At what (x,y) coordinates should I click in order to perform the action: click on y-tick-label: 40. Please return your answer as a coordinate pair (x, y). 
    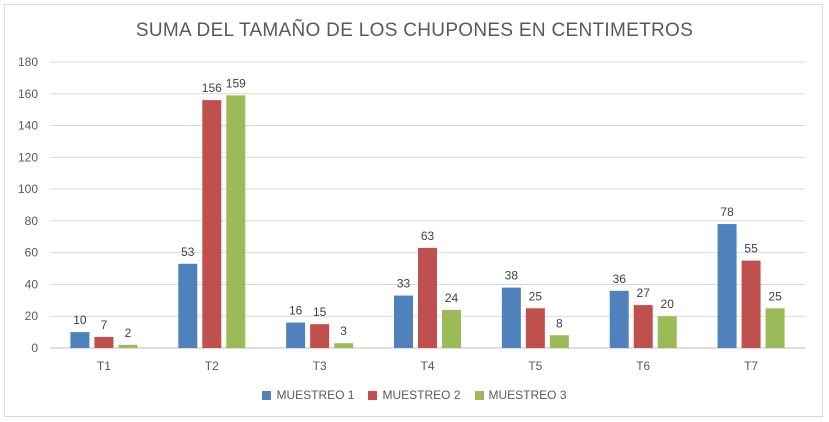
    Looking at the image, I should click on (32, 284).